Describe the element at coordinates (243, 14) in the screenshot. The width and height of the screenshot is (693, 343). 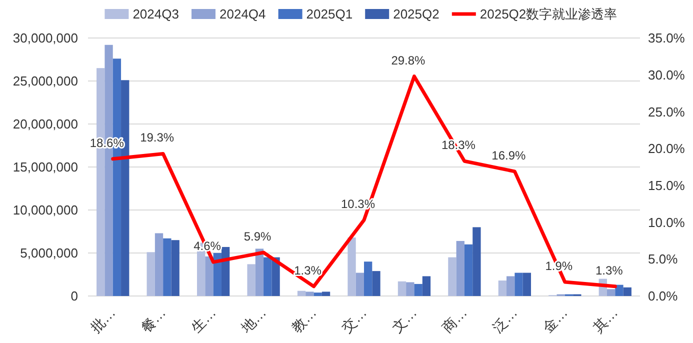
I see `legend-label: 2024Q4` at that location.